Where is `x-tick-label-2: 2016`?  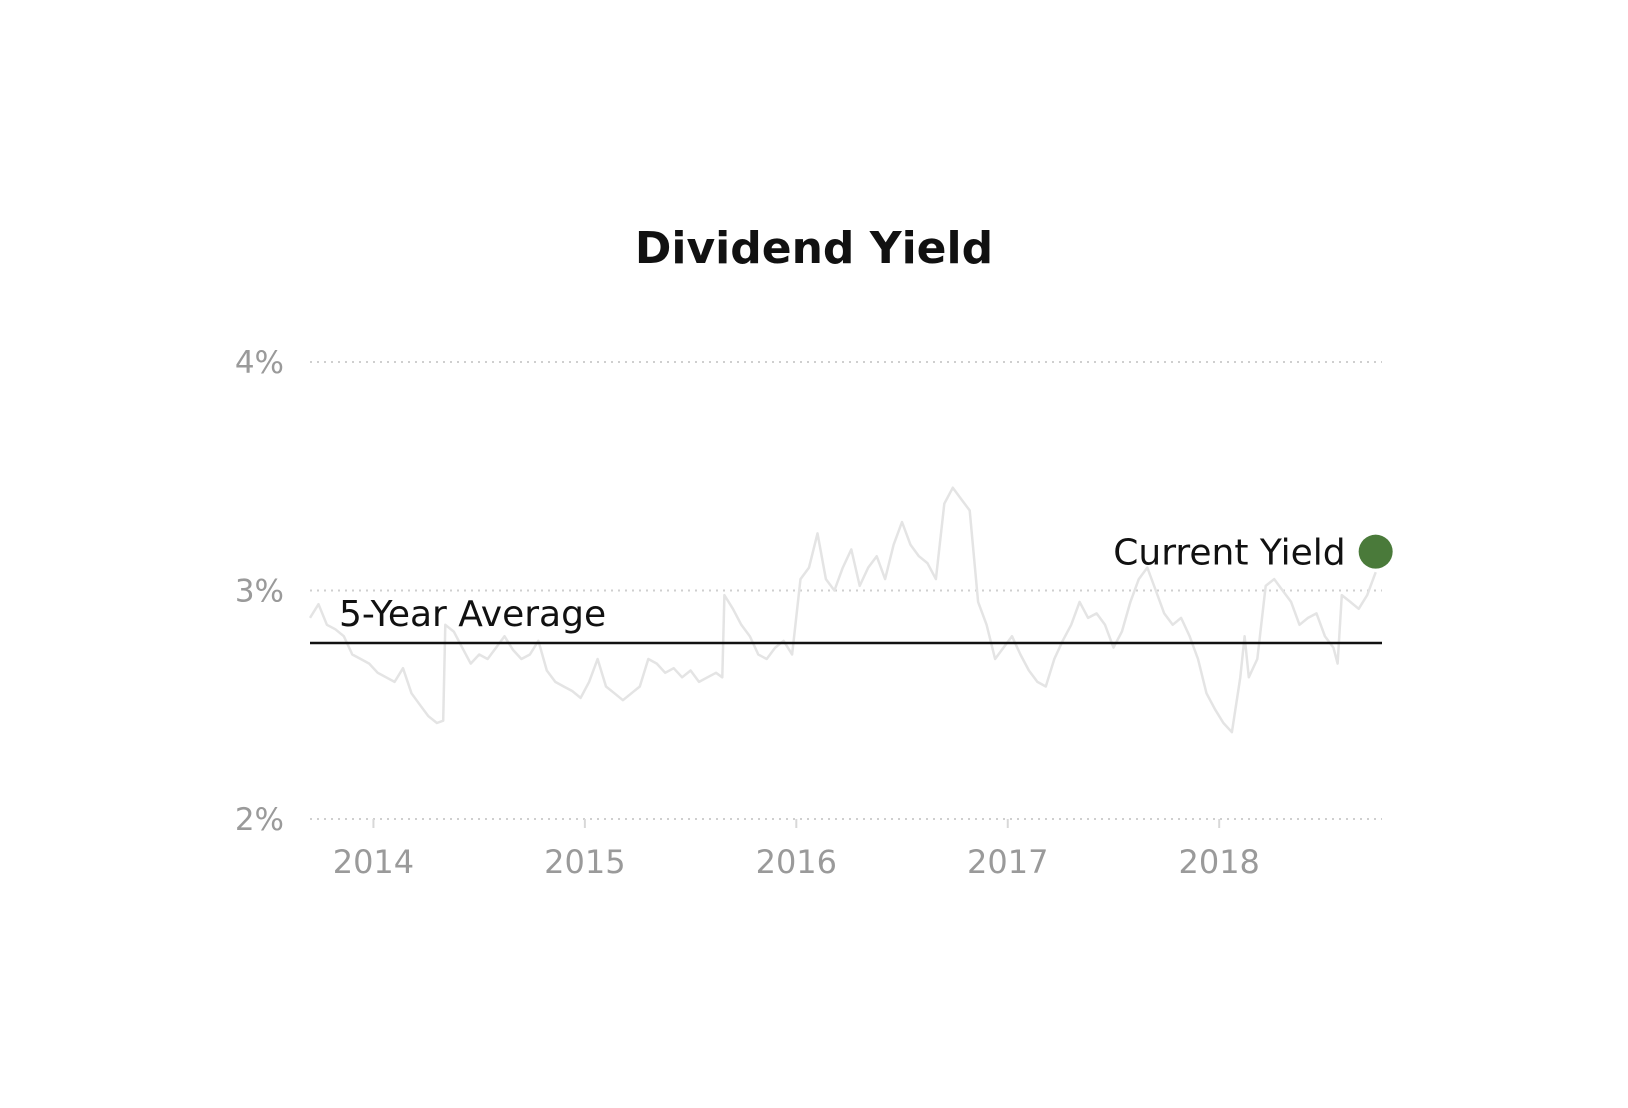 x-tick-label-2: 2016 is located at coordinates (796, 862).